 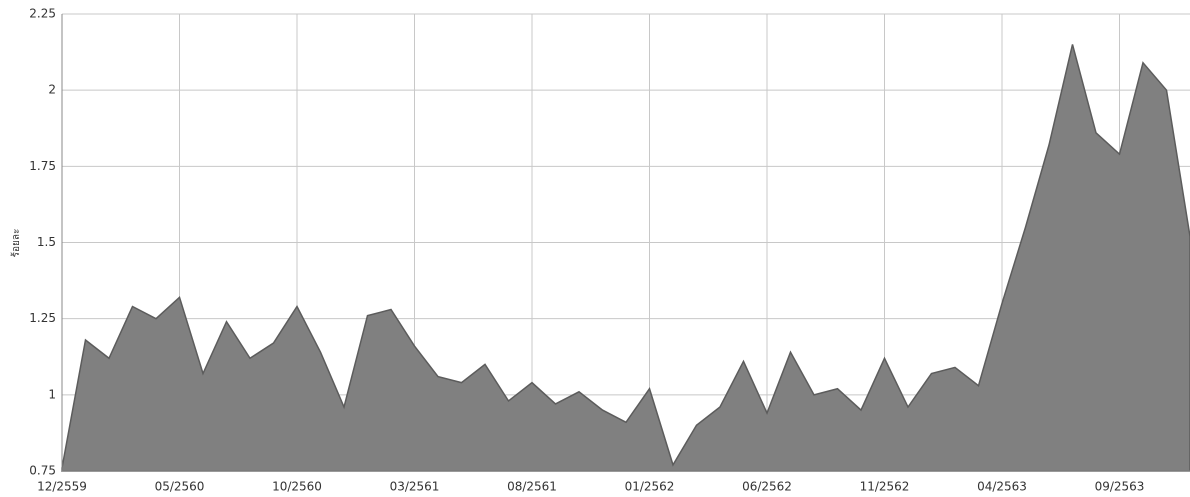 What do you see at coordinates (42, 471) in the screenshot?
I see `y-tick-label: 0.75` at bounding box center [42, 471].